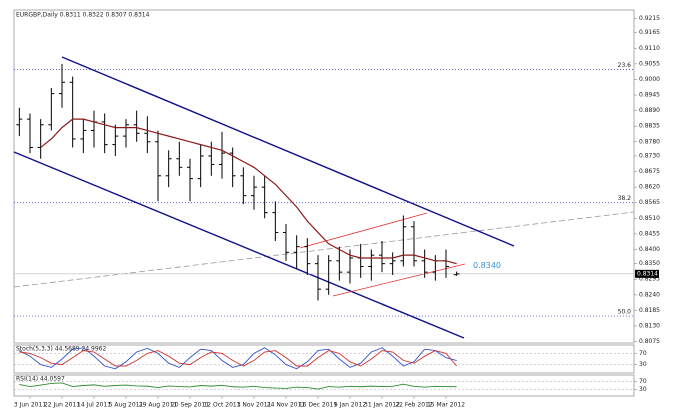 The image size is (688, 417). I want to click on chart-title: EURGBP,Daily 0.8311 0.8322 0.8307 0.8314, so click(83, 15).